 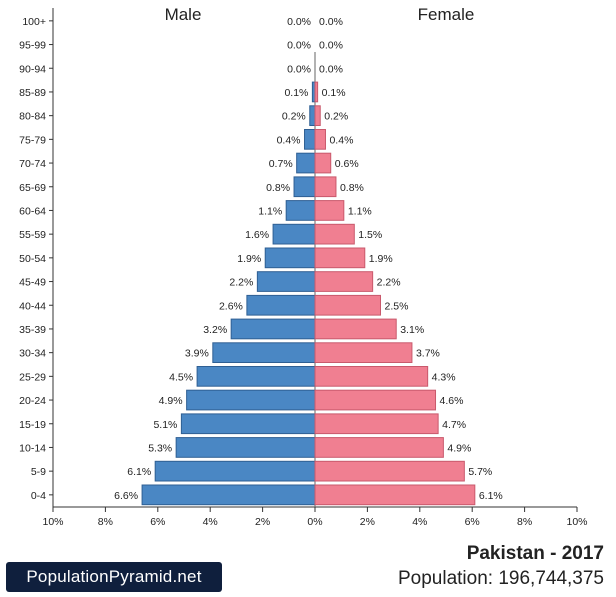 What do you see at coordinates (32, 188) in the screenshot?
I see `age-group-label: 65-69` at bounding box center [32, 188].